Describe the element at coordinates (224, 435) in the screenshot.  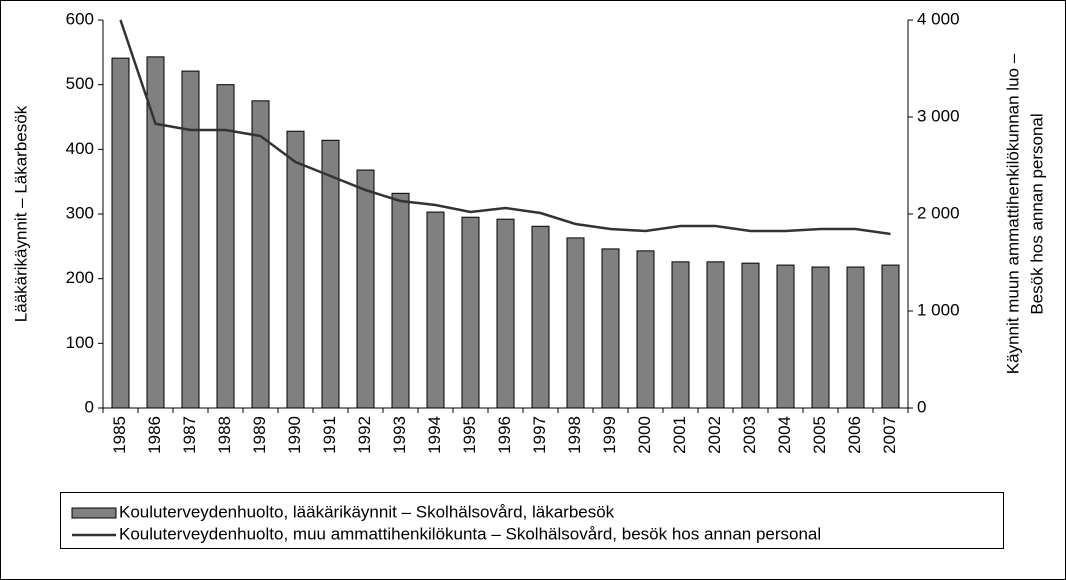
I see `x-tick-label: 1988` at that location.